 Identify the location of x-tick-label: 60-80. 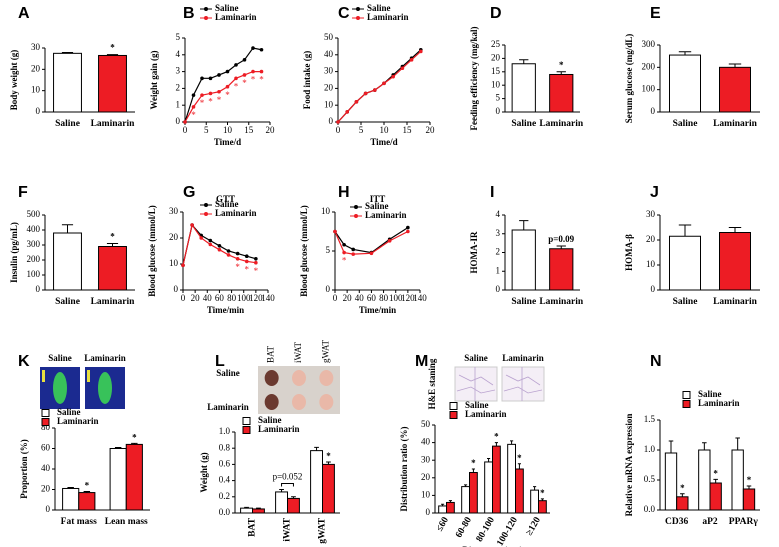
(464, 527).